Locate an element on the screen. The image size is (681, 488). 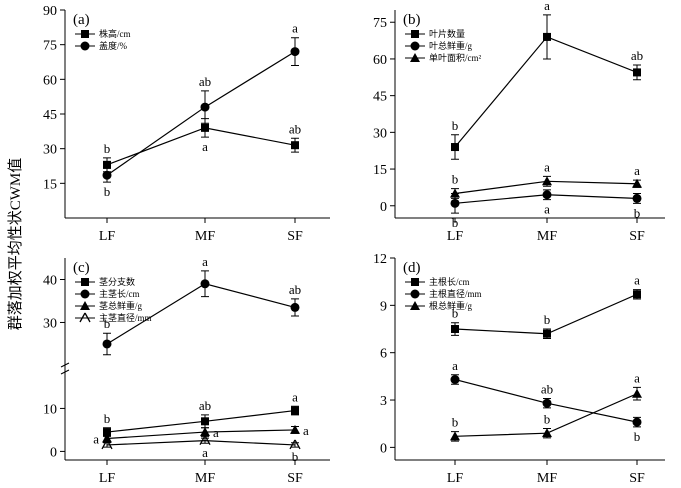
panel-d-y-tick-label: 0 is located at coordinates (383, 448).